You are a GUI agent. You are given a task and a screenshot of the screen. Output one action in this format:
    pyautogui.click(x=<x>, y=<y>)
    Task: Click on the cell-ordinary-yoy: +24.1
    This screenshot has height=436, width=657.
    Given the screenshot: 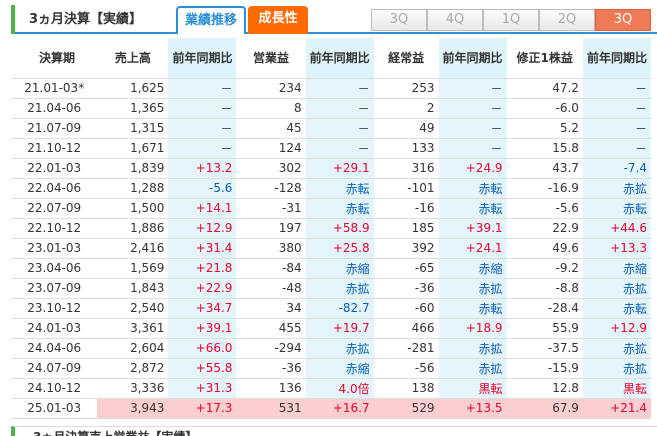 What is the action you would take?
    pyautogui.click(x=472, y=248)
    